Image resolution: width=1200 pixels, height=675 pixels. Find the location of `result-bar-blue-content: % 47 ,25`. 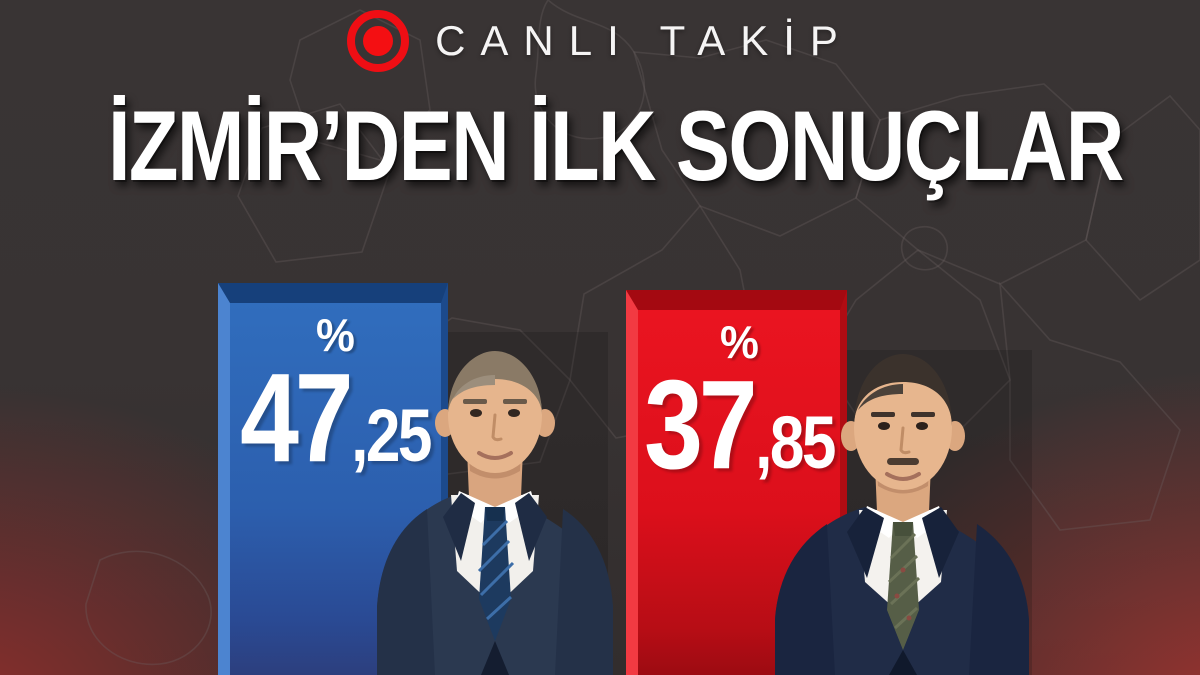

result-bar-blue-content: % 47 ,25 is located at coordinates (335, 489).